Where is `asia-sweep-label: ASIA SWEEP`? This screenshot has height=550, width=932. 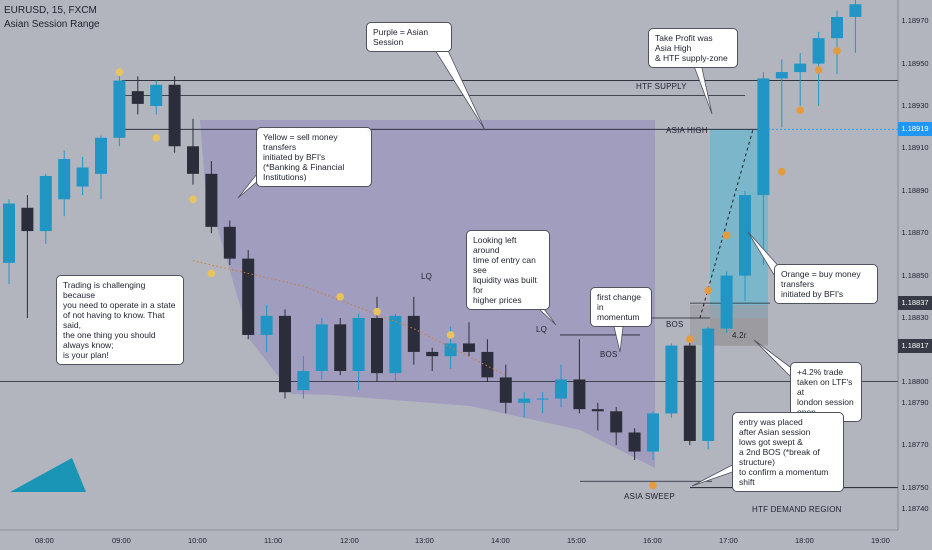
asia-sweep-label: ASIA SWEEP is located at coordinates (649, 496).